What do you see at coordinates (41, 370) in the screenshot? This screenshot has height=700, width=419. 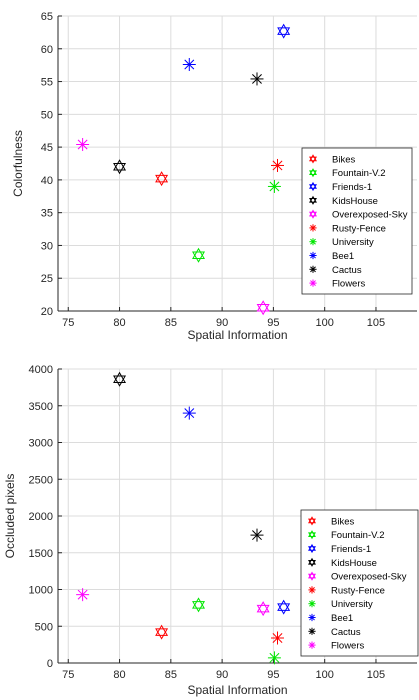 I see `y-tick-label: 4000` at bounding box center [41, 370].